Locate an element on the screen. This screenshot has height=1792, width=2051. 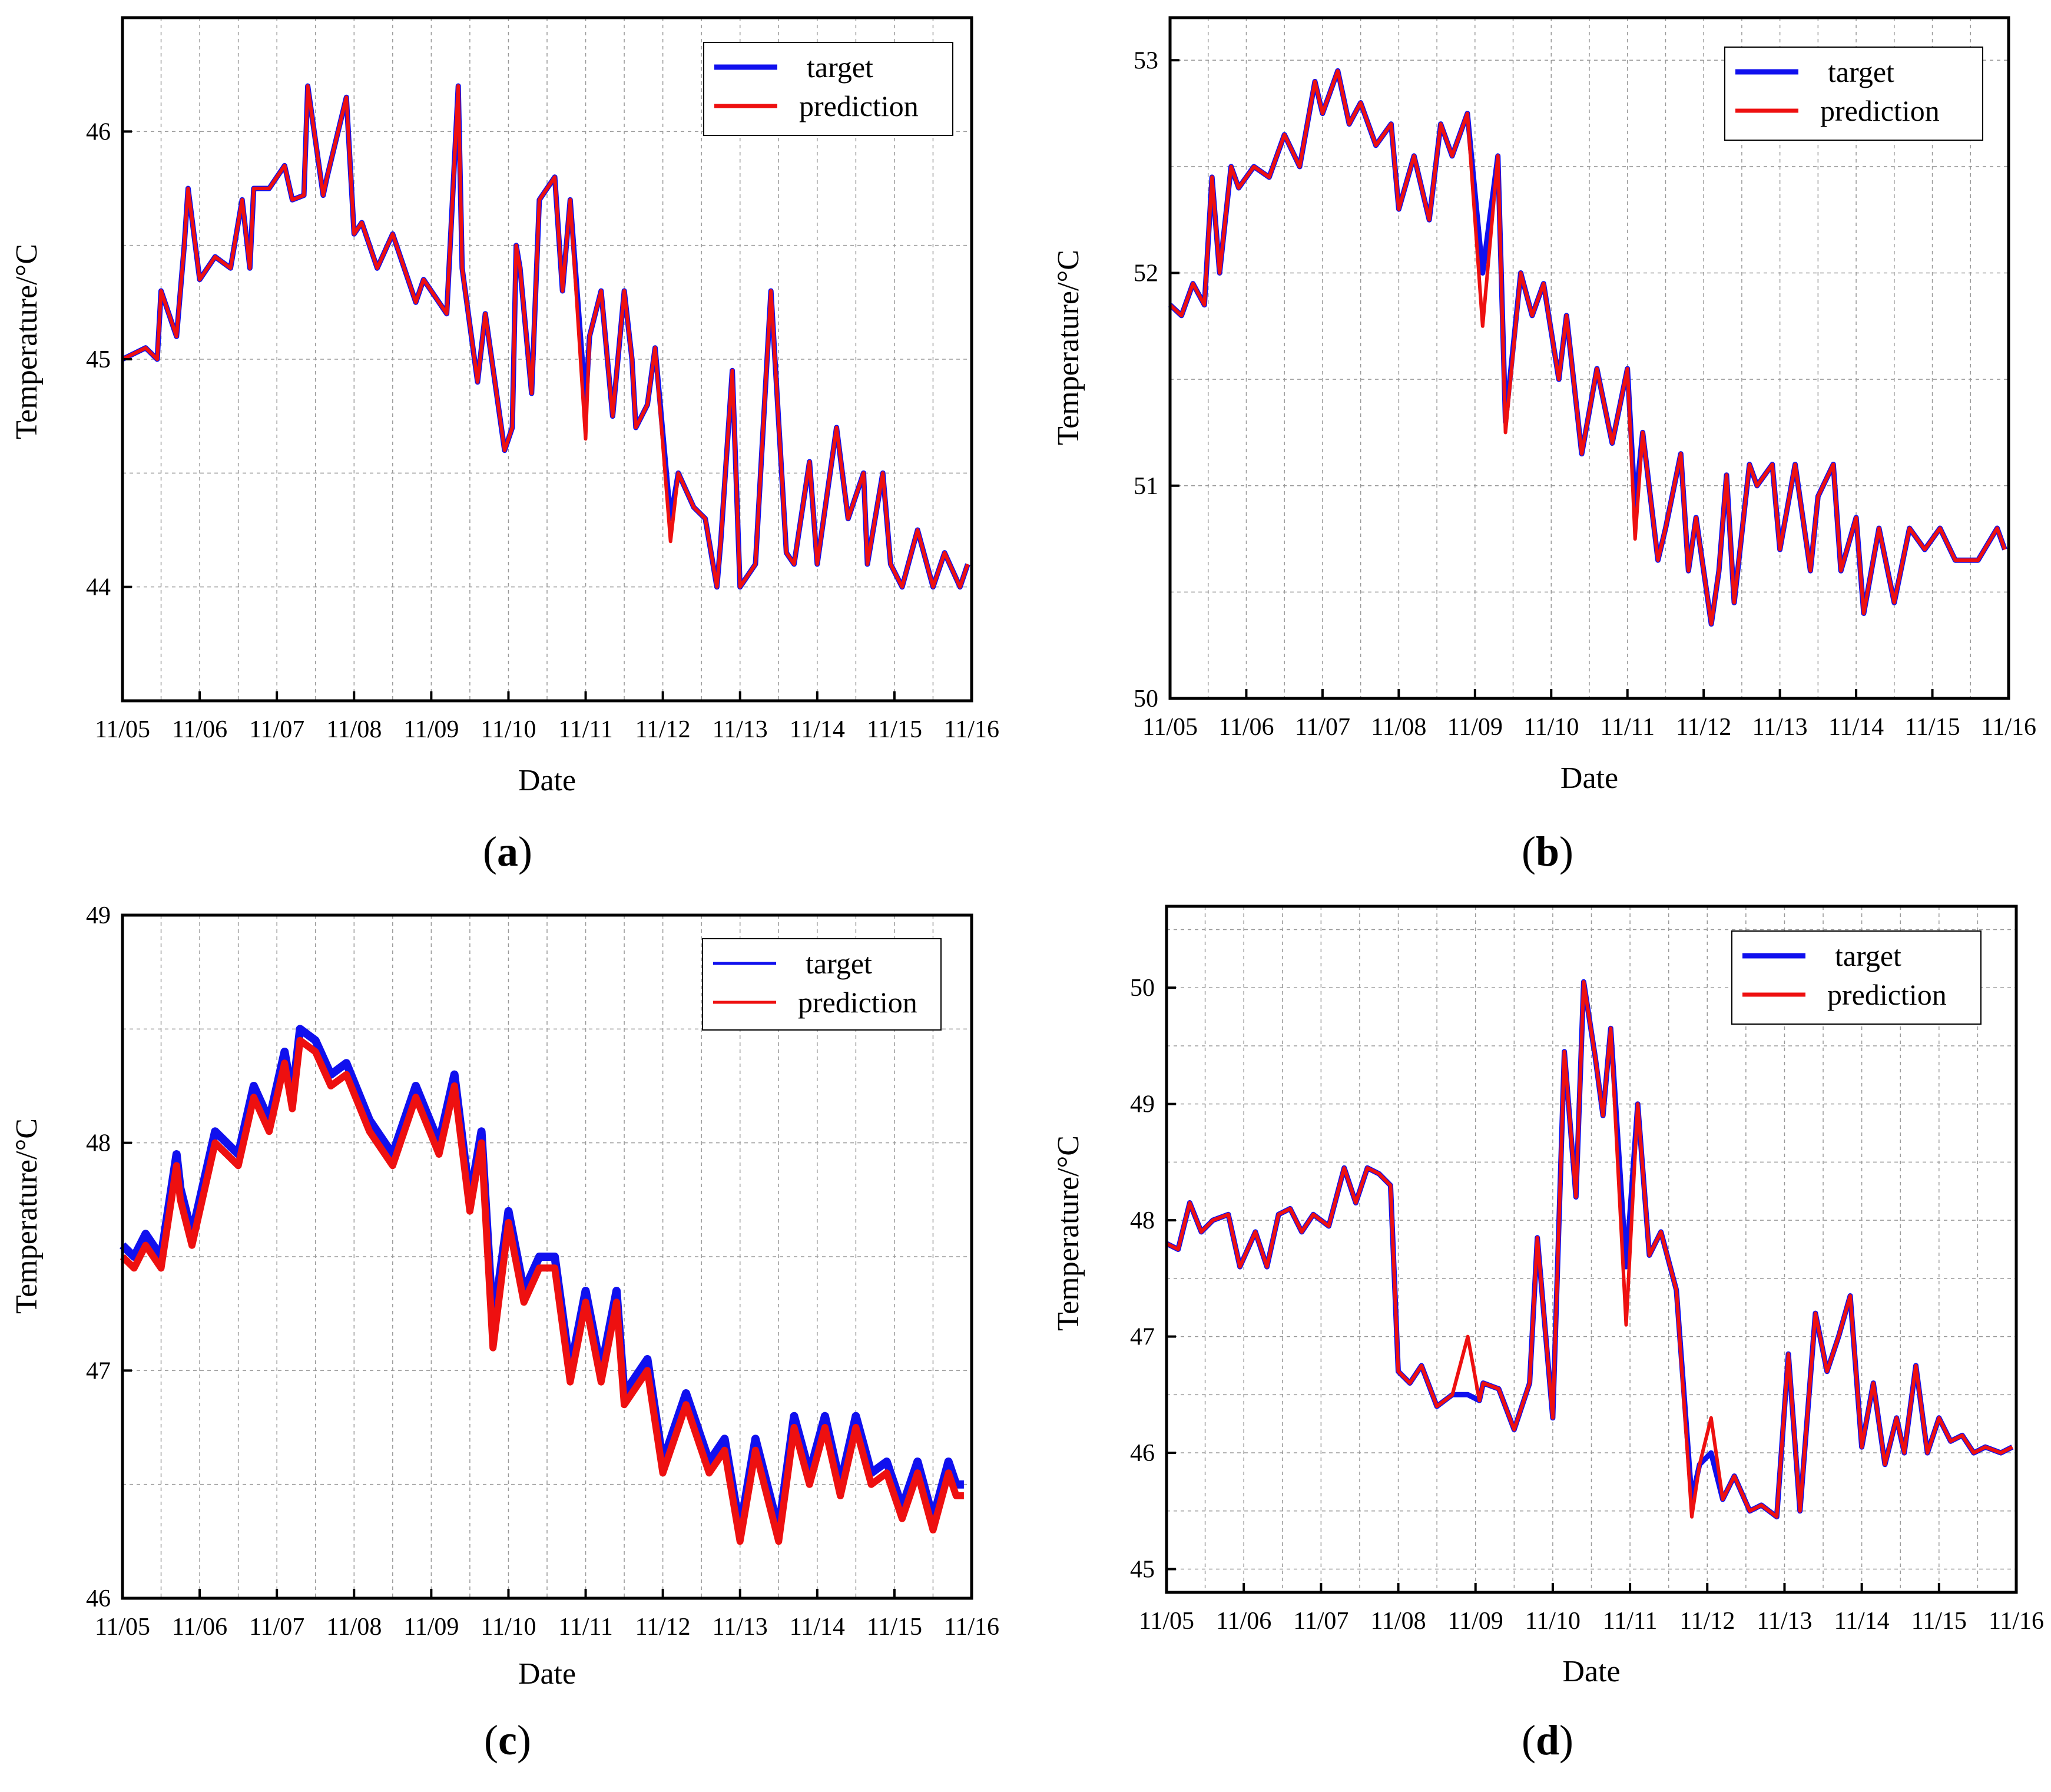
chart-c-panel-letter: c is located at coordinates (507, 1740).